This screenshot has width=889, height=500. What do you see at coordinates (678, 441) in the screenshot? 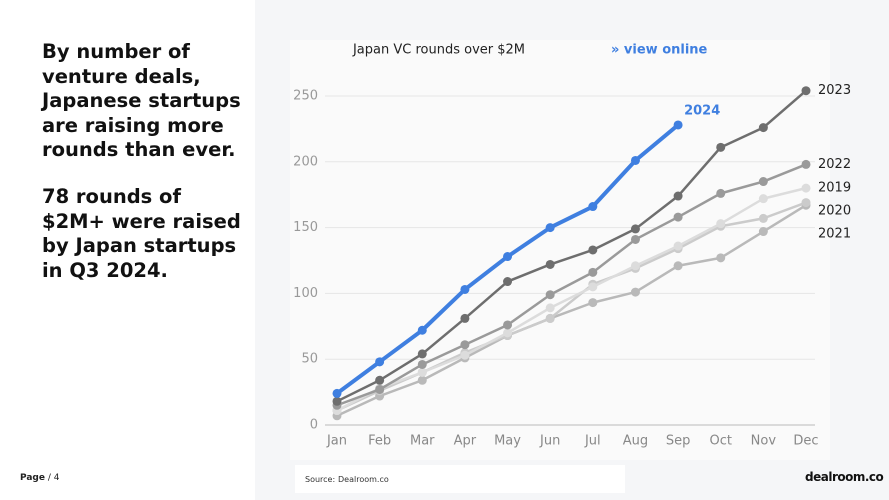
I see `x-tick-label: Sep` at bounding box center [678, 441].